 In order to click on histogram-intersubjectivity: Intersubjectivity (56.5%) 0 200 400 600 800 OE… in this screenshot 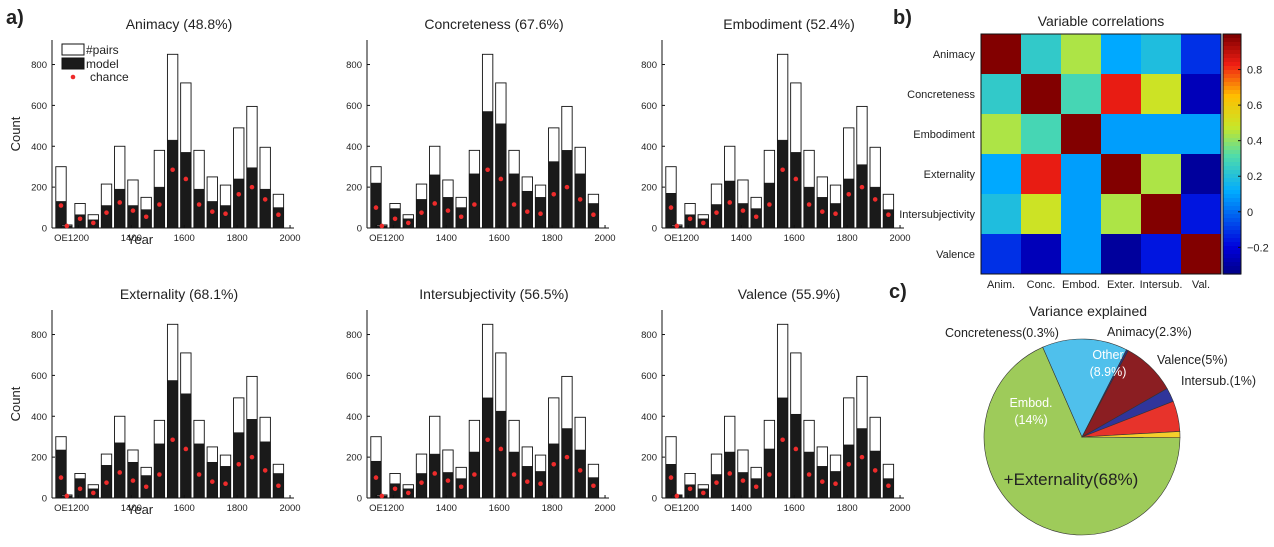, I will do `click(480, 400)`.